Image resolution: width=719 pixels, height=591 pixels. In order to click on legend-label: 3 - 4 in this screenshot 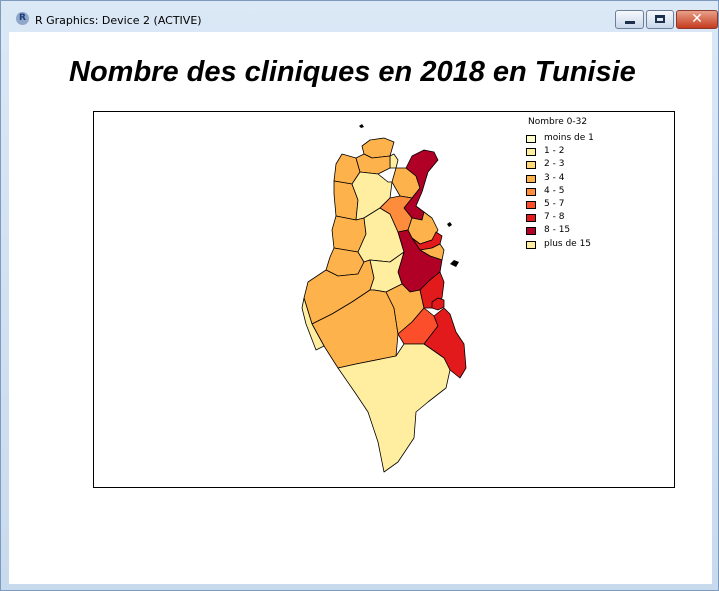, I will do `click(554, 177)`.